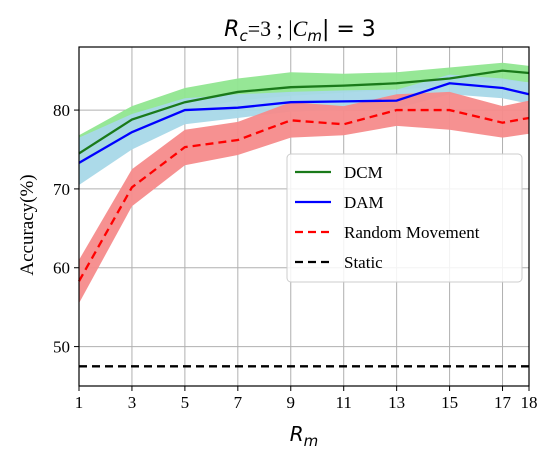 This screenshot has height=460, width=554. I want to click on legend-label-dam: DAM, so click(364, 202).